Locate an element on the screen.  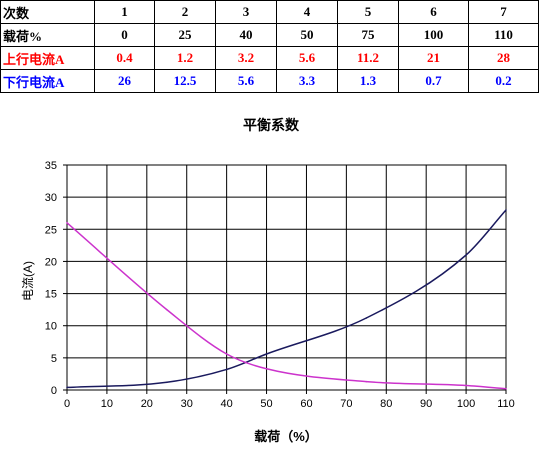
table-cell-up-3: 3.2 is located at coordinates (246, 58).